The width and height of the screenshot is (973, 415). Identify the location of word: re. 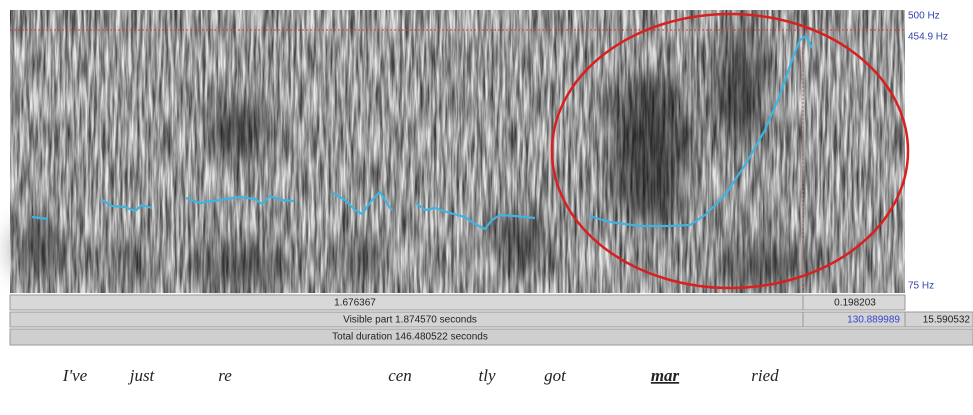
(225, 375).